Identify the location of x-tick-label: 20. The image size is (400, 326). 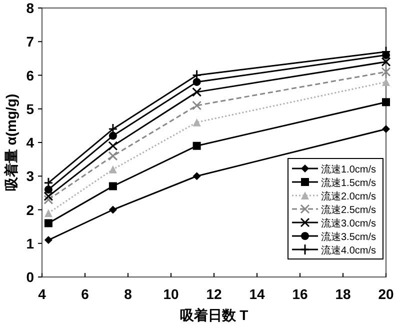
(386, 294).